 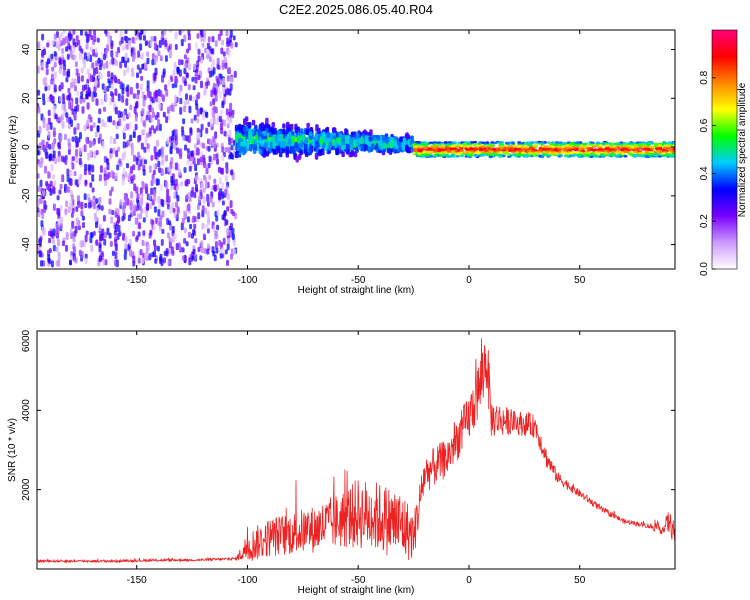 I want to click on colorbar-tick-label: 0.2, so click(x=704, y=221).